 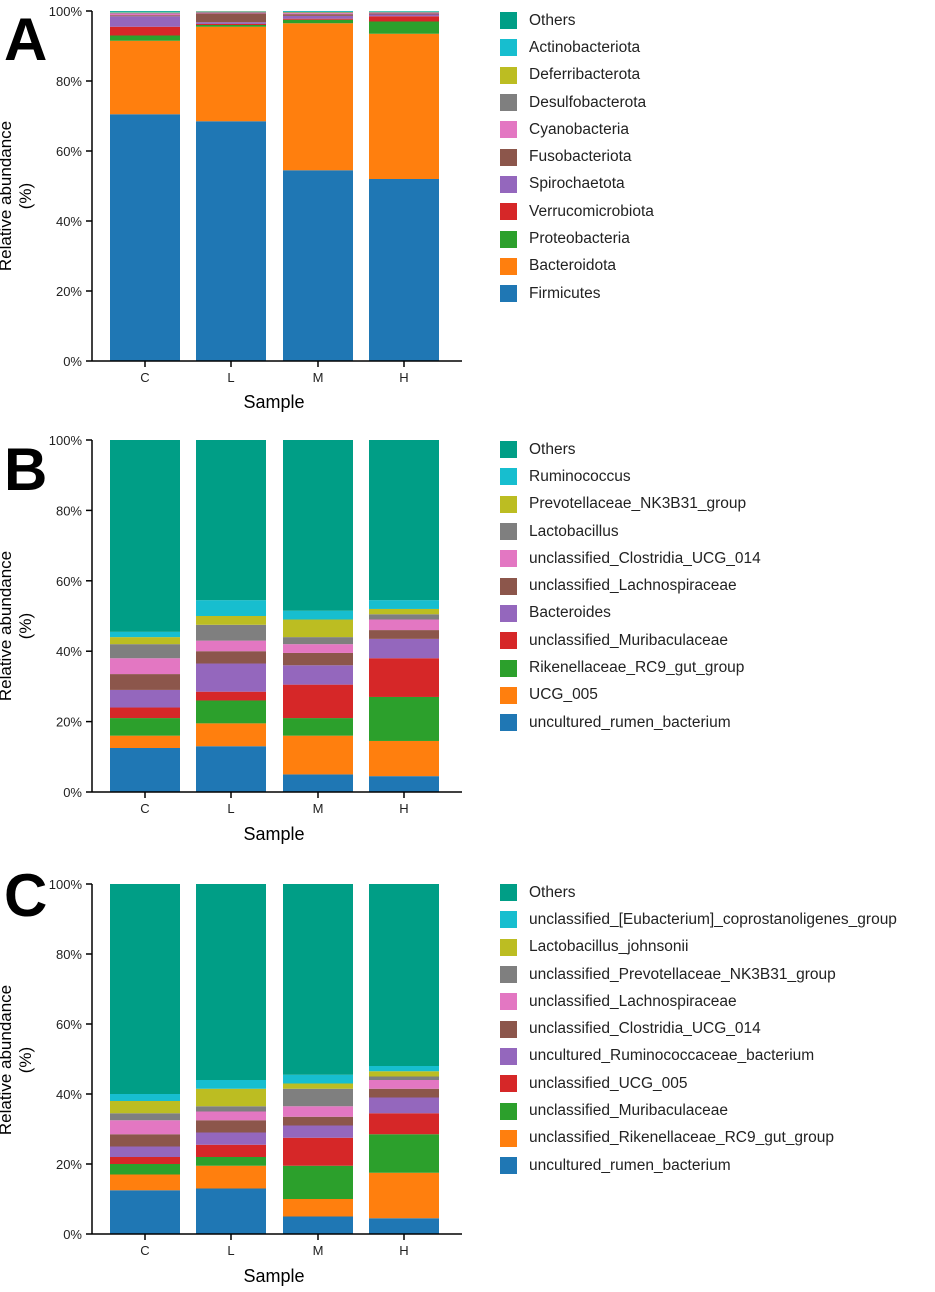 I want to click on legend-item: unclassified_Lachnospiraceae, so click(x=698, y=1001).